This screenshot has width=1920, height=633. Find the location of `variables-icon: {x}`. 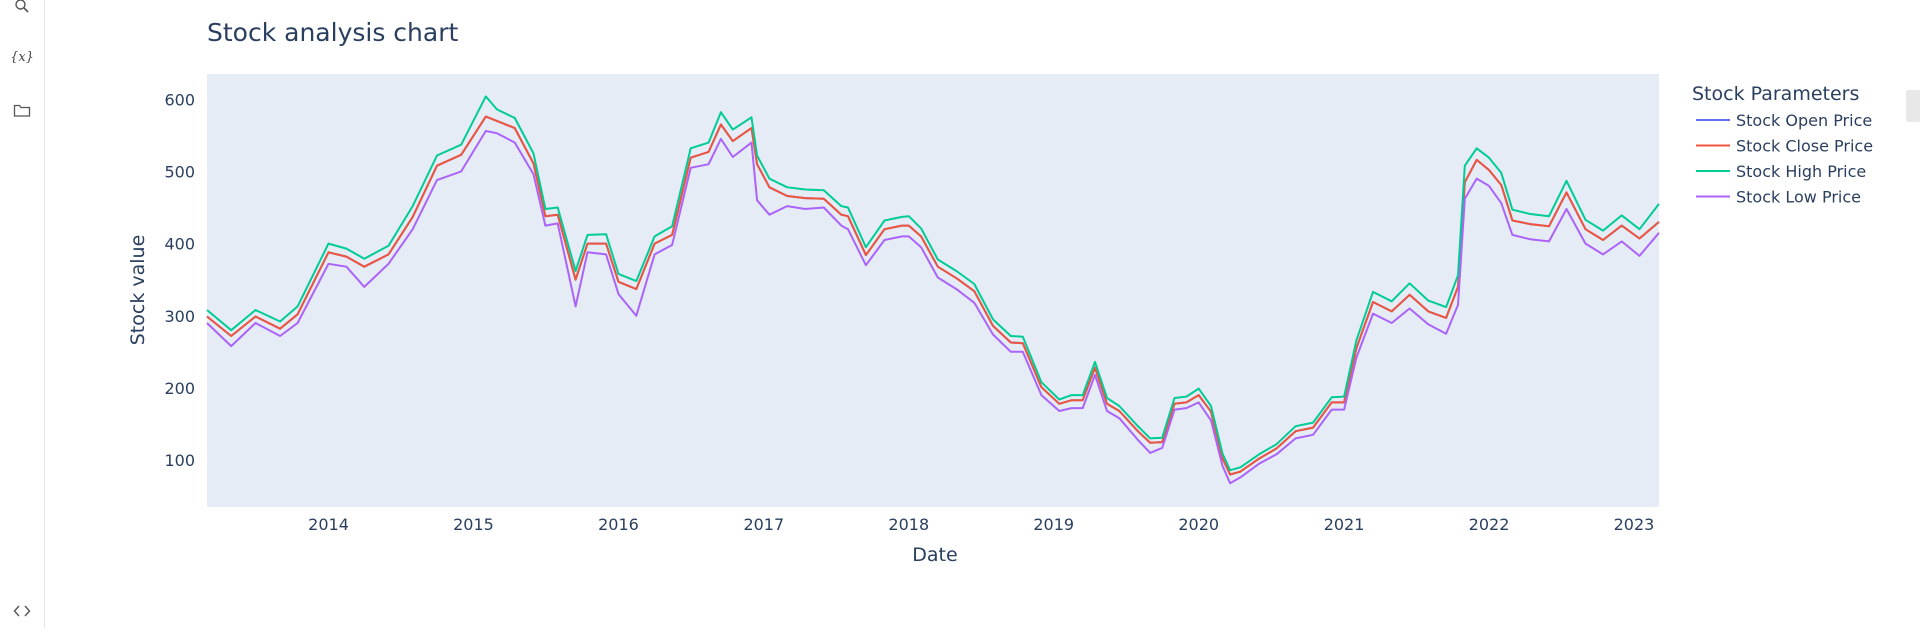

variables-icon: {x} is located at coordinates (22, 57).